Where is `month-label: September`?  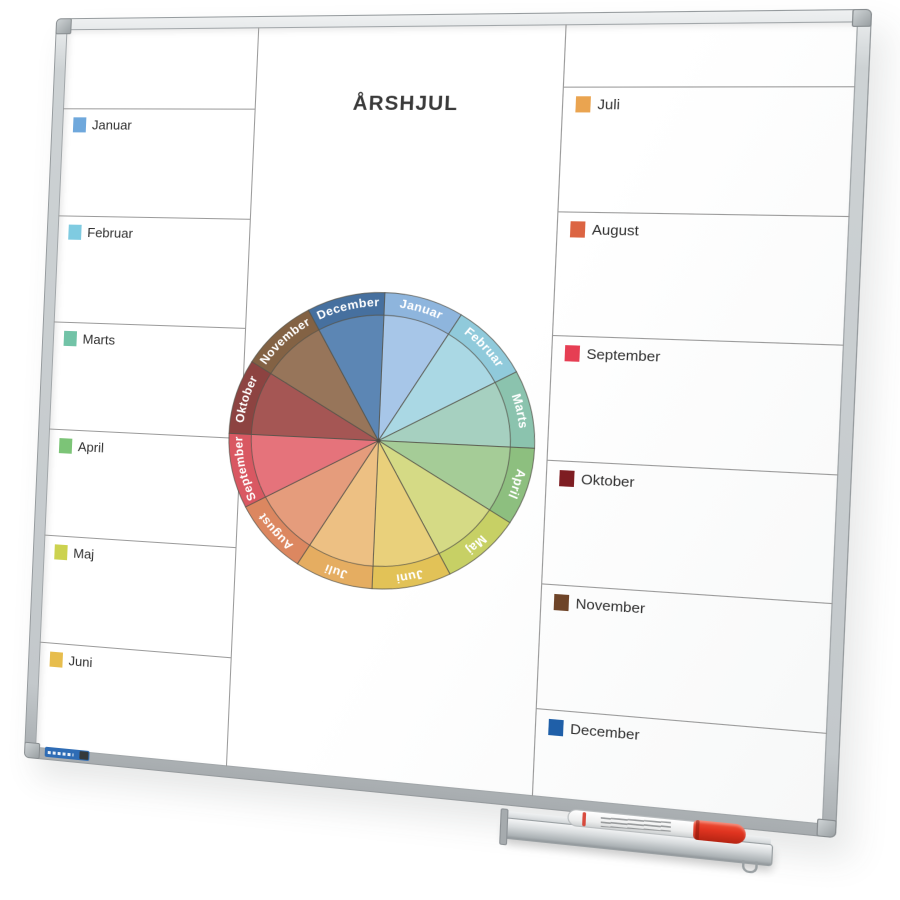 month-label: September is located at coordinates (623, 355).